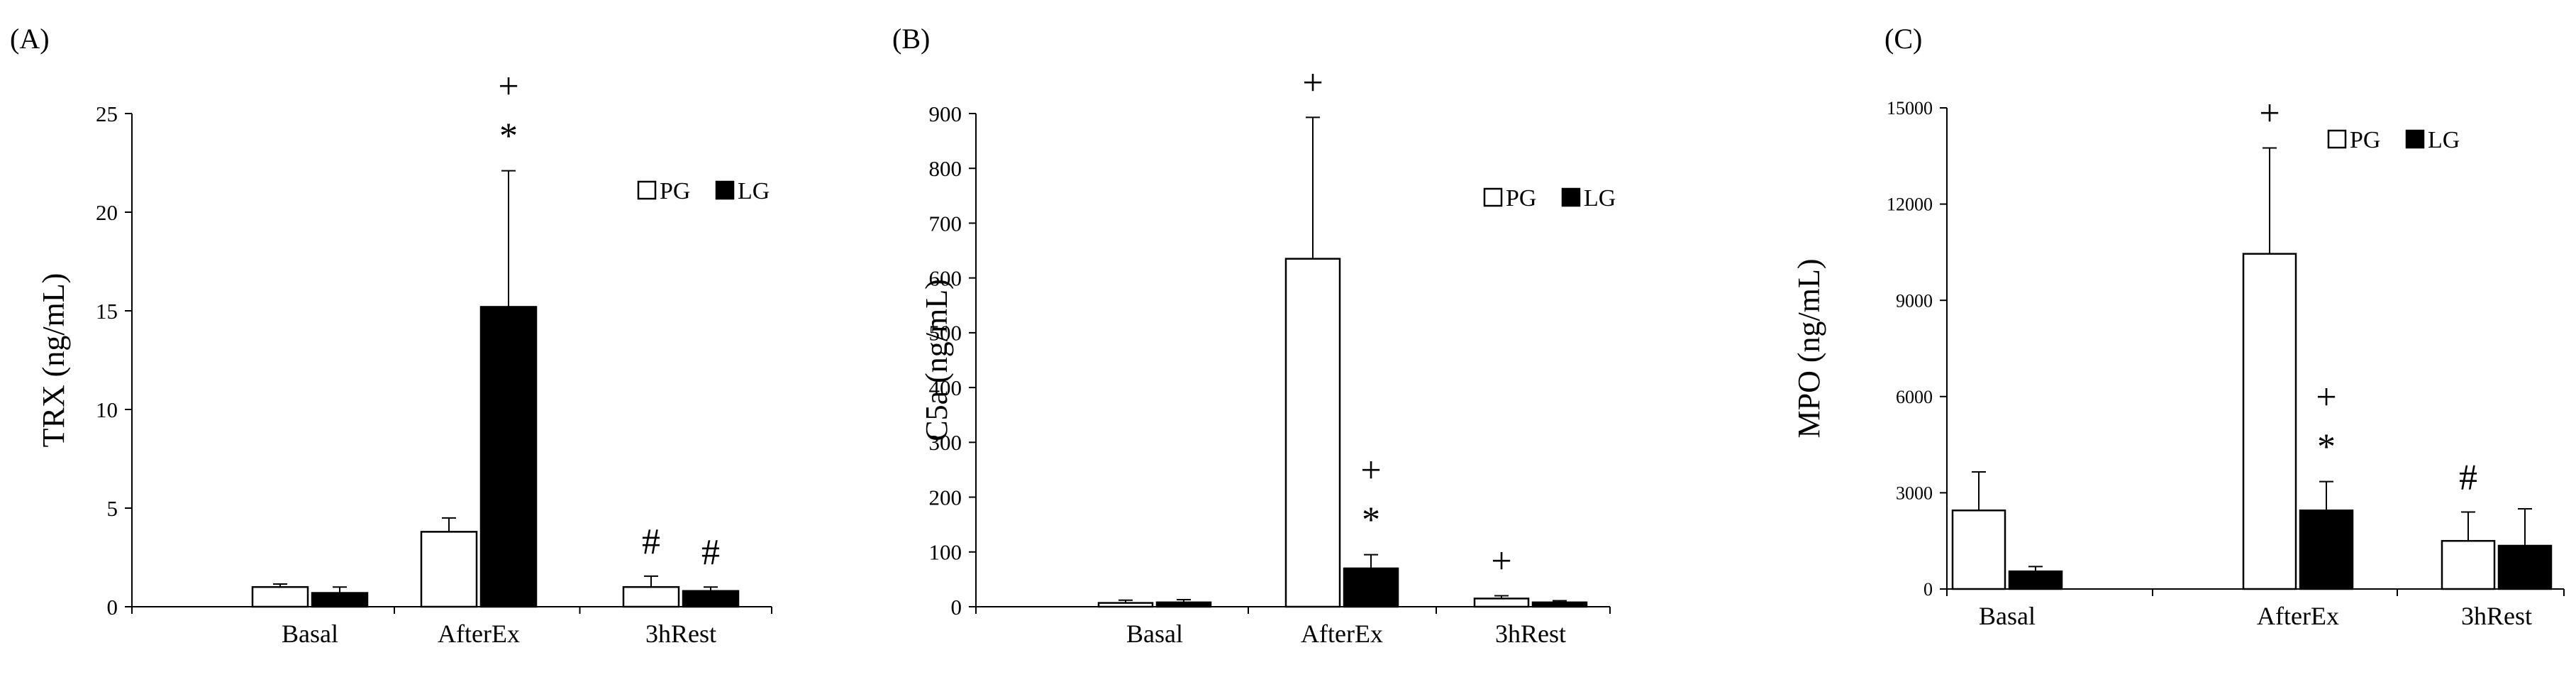 The width and height of the screenshot is (2576, 677). What do you see at coordinates (1809, 349) in the screenshot?
I see `y-axis-label: MPO (ng/mL)` at bounding box center [1809, 349].